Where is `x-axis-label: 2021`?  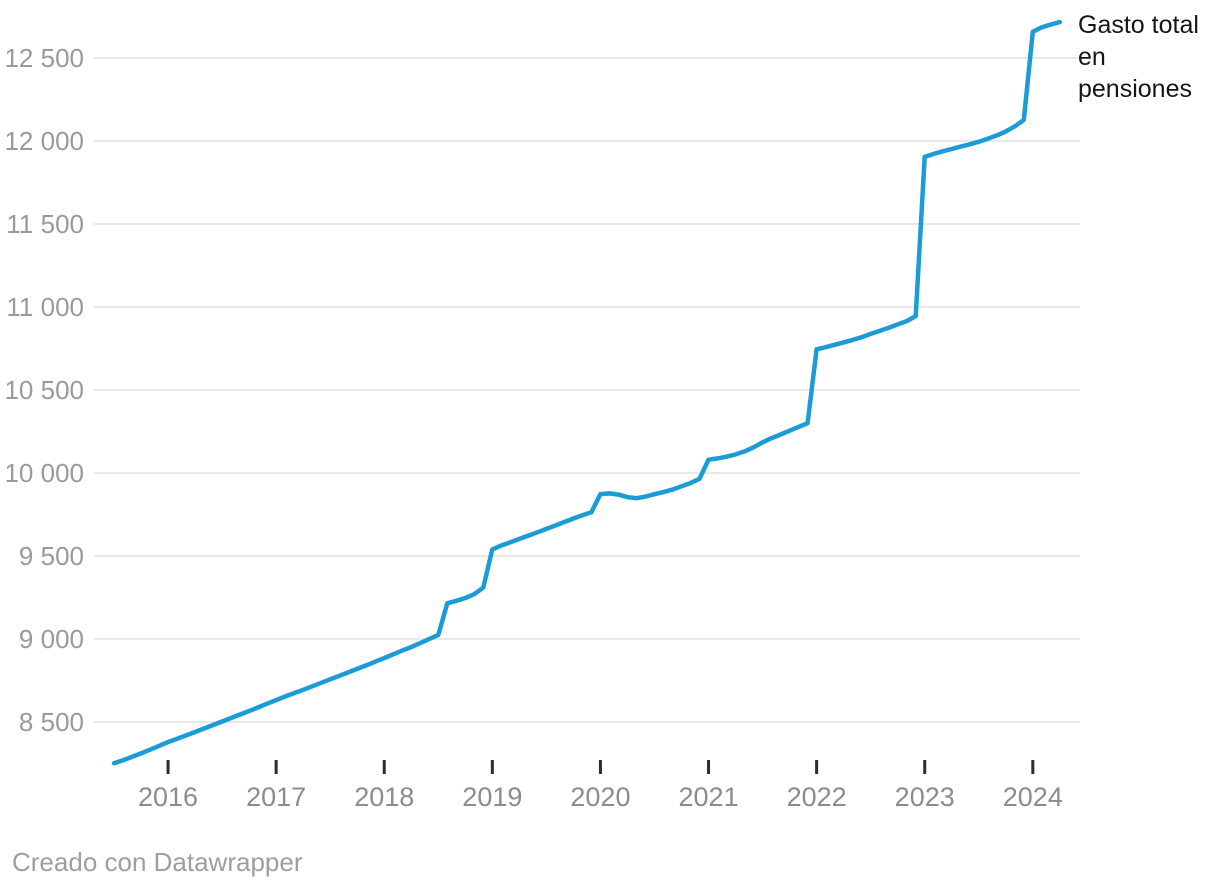
x-axis-label: 2021 is located at coordinates (708, 797).